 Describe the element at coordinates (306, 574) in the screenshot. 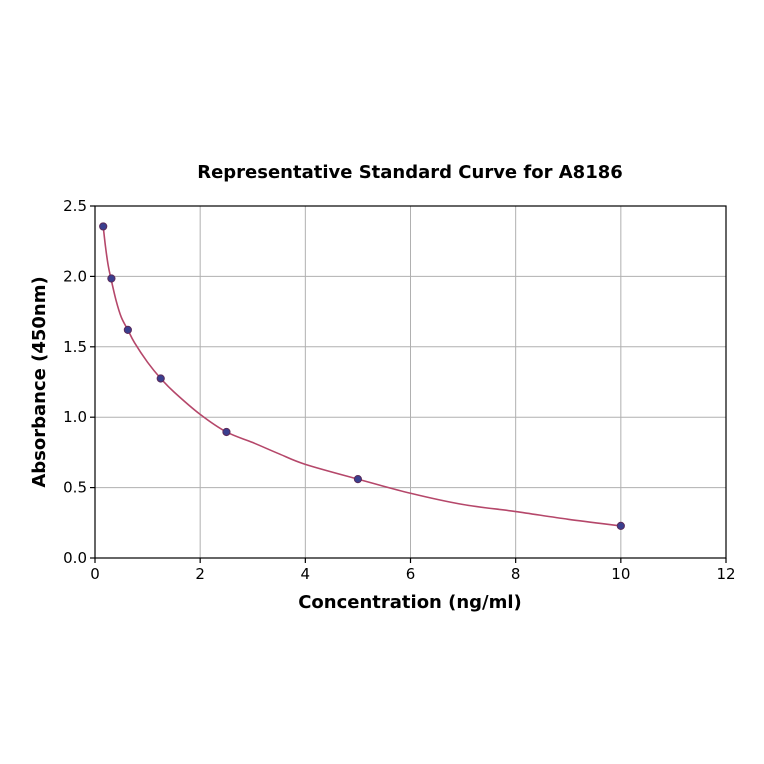

I see `x-tick-label: 4` at that location.